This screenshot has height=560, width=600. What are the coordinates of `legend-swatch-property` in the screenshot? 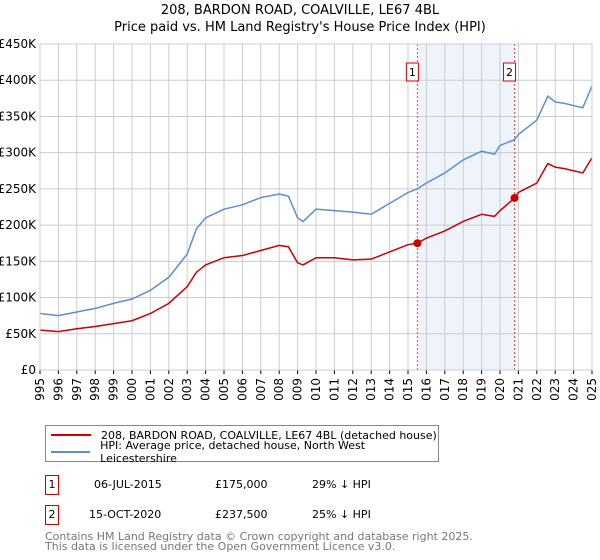 It's located at (71, 435).